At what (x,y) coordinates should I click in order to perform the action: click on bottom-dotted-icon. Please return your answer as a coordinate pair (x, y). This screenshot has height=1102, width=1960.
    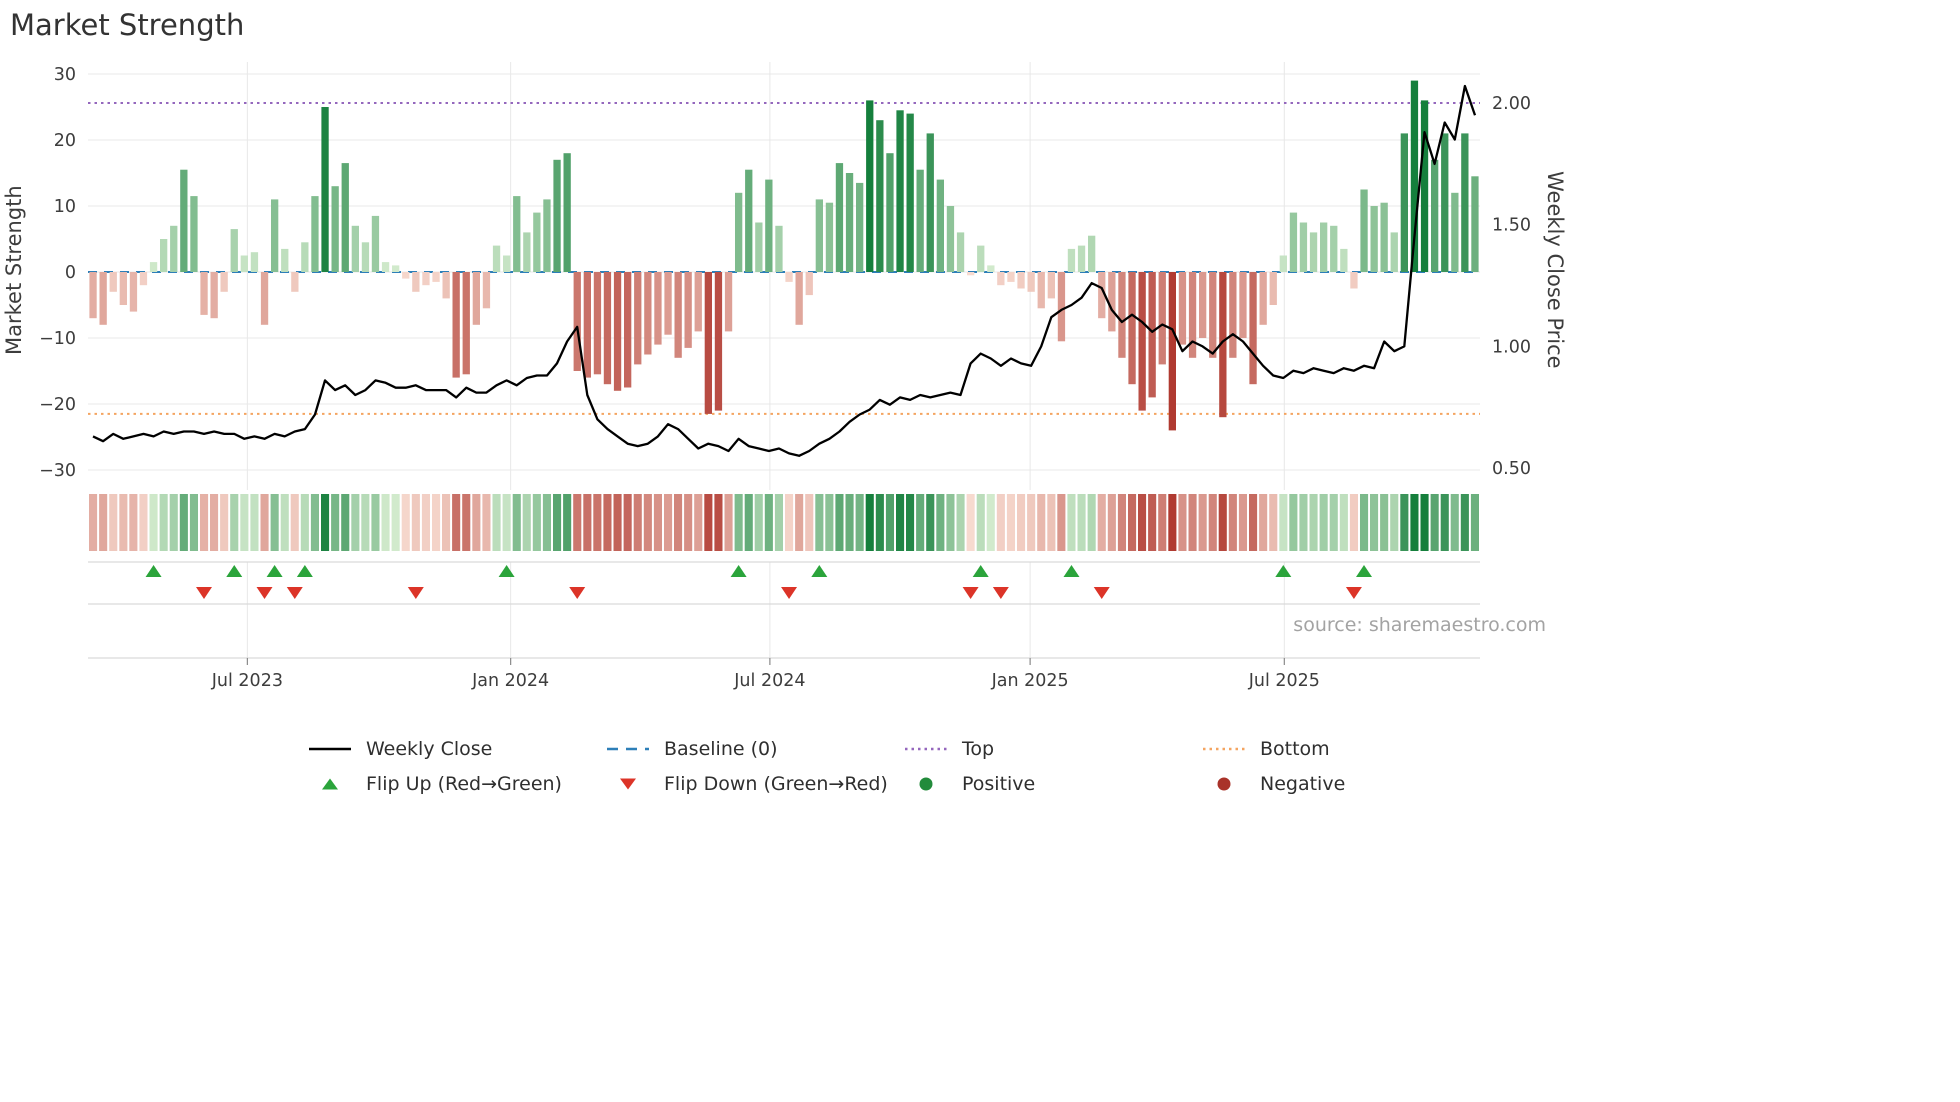
    Looking at the image, I should click on (1224, 749).